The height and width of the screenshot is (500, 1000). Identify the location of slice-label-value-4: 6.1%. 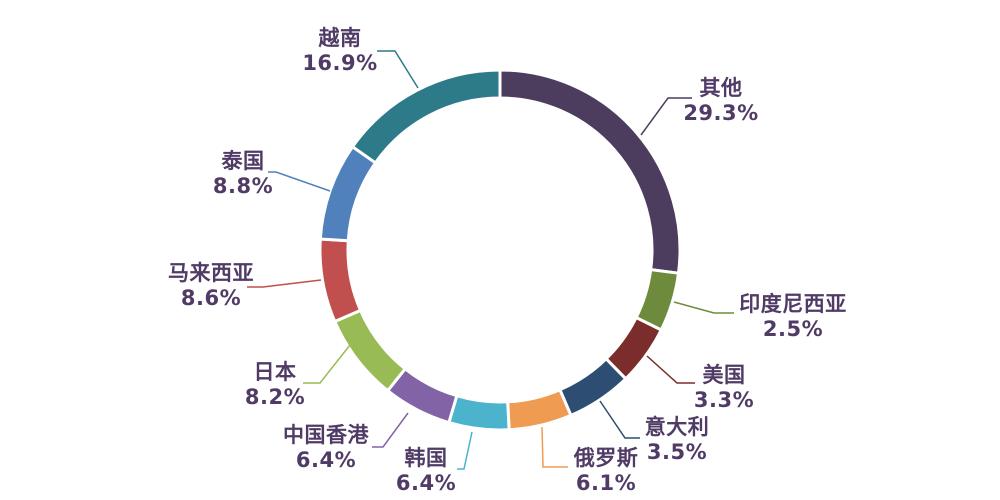
(606, 483).